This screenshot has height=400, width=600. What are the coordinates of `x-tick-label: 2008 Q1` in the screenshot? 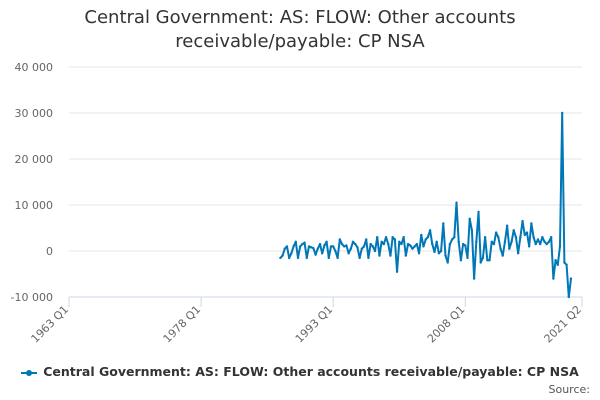 It's located at (446, 324).